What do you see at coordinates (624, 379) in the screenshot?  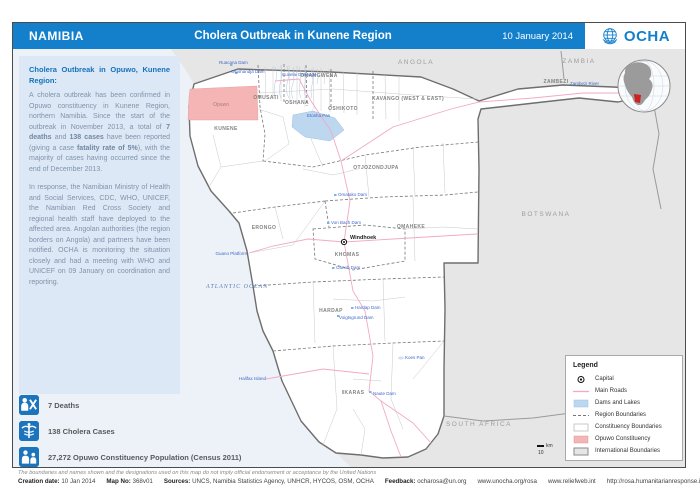 I see `legend-item-capital: Capital` at bounding box center [624, 379].